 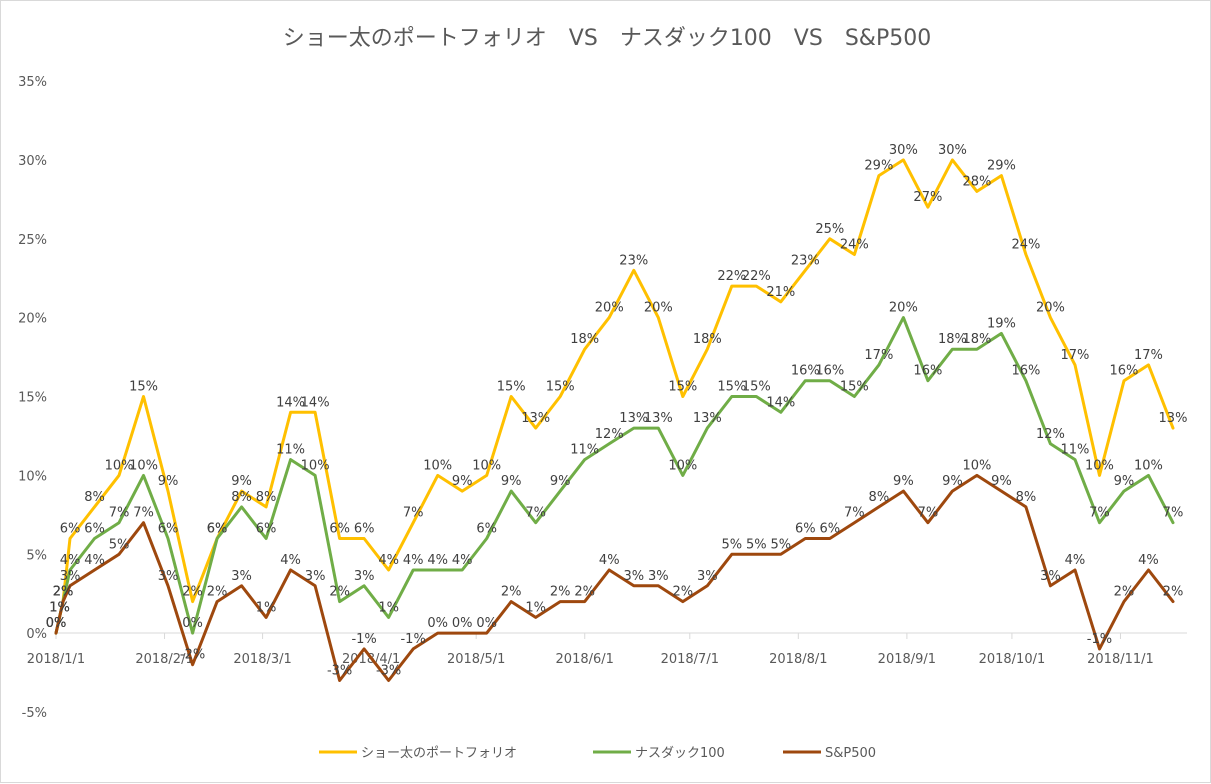 I want to click on legend: ショー太のポートフォリオ ナスダック100 S&P500, so click(x=597, y=753).